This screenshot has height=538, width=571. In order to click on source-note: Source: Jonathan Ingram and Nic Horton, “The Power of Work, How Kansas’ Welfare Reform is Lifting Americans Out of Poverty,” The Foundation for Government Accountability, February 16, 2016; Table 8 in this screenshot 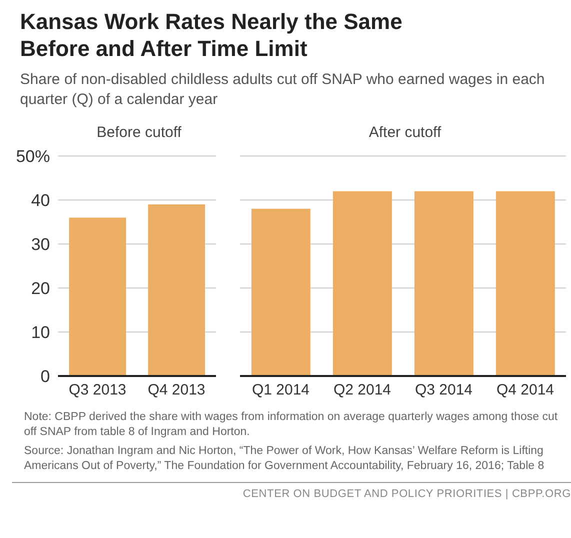, I will do `click(284, 459)`.